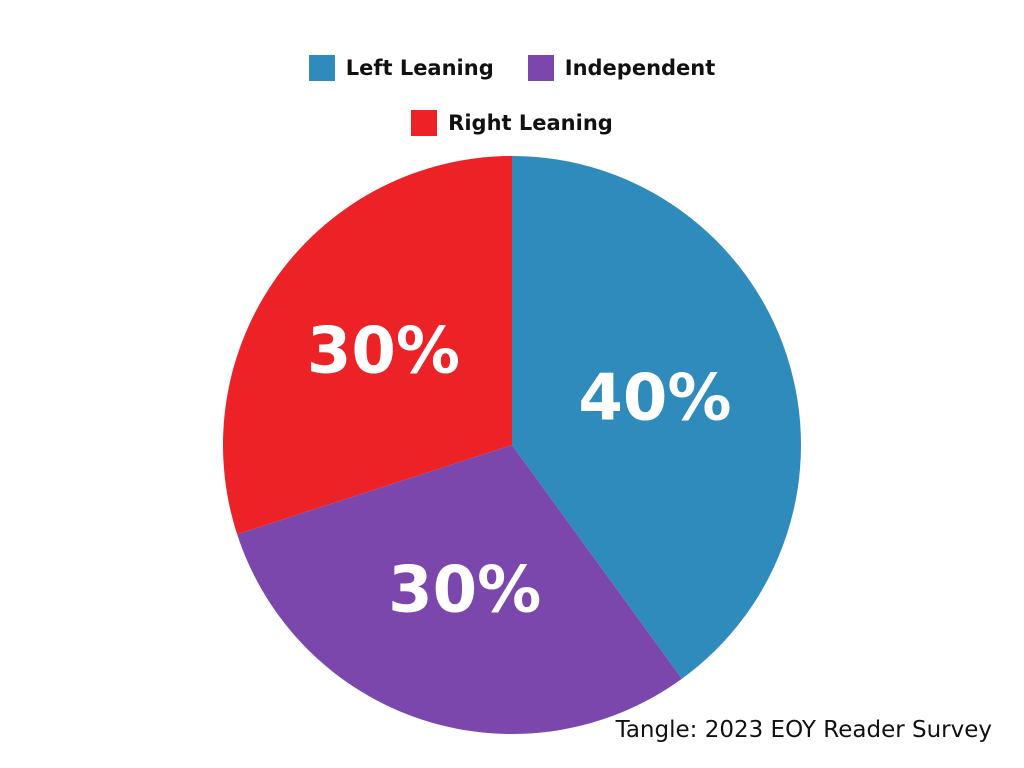  I want to click on legend-row-2: Right Leaning, so click(512, 123).